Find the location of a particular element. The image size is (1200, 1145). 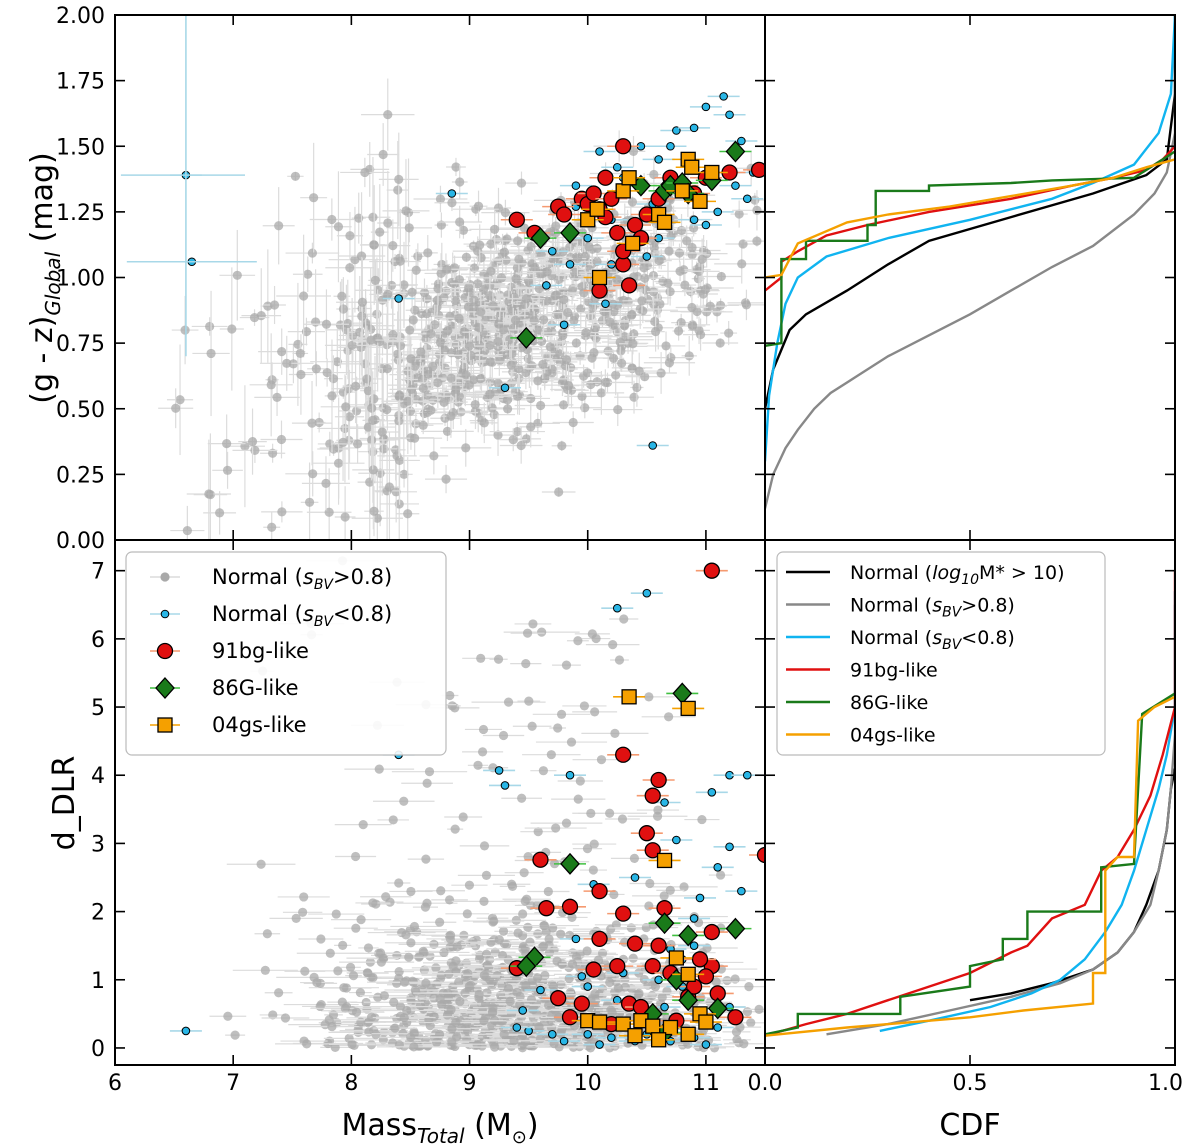

cdf-line-normal-sbv-0-8- is located at coordinates (970, 262).